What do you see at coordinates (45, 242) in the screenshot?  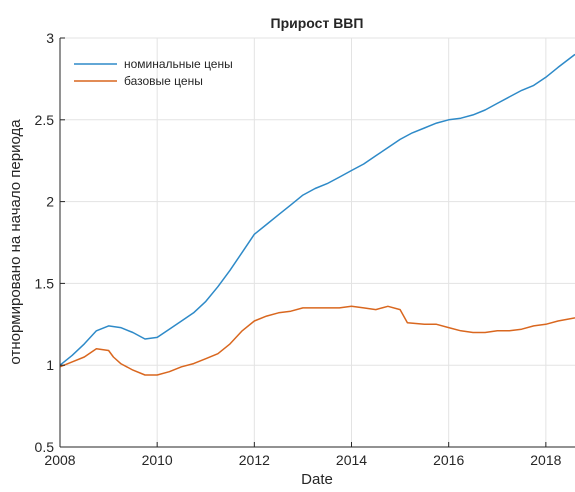 I see `y-tick-labels: 0.5 1 1.5 2 2.5 3` at bounding box center [45, 242].